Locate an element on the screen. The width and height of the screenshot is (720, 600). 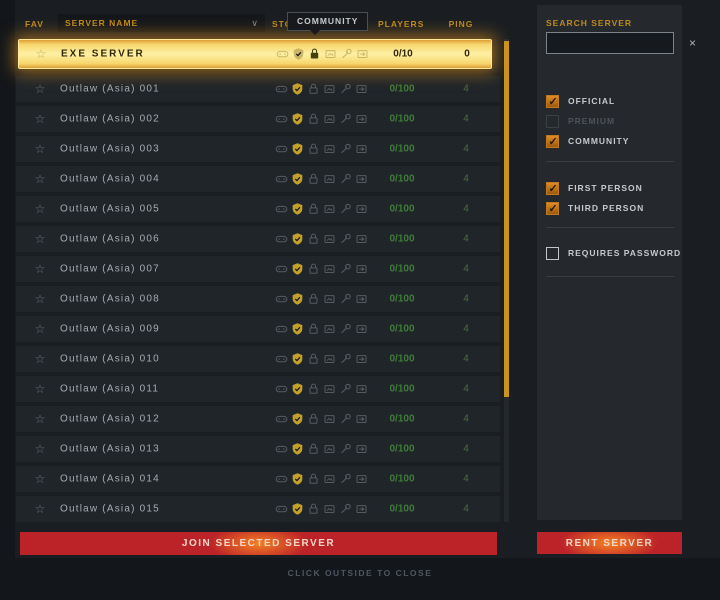
server-row: ☆ Outlaw (Asia) 005 0/100 4 is located at coordinates (258, 209).